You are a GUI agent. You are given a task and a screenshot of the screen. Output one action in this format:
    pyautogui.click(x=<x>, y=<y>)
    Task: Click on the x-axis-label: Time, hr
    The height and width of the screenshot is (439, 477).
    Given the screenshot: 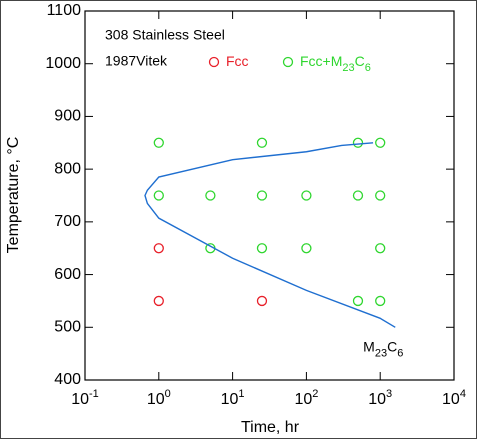 What is the action you would take?
    pyautogui.click(x=270, y=427)
    